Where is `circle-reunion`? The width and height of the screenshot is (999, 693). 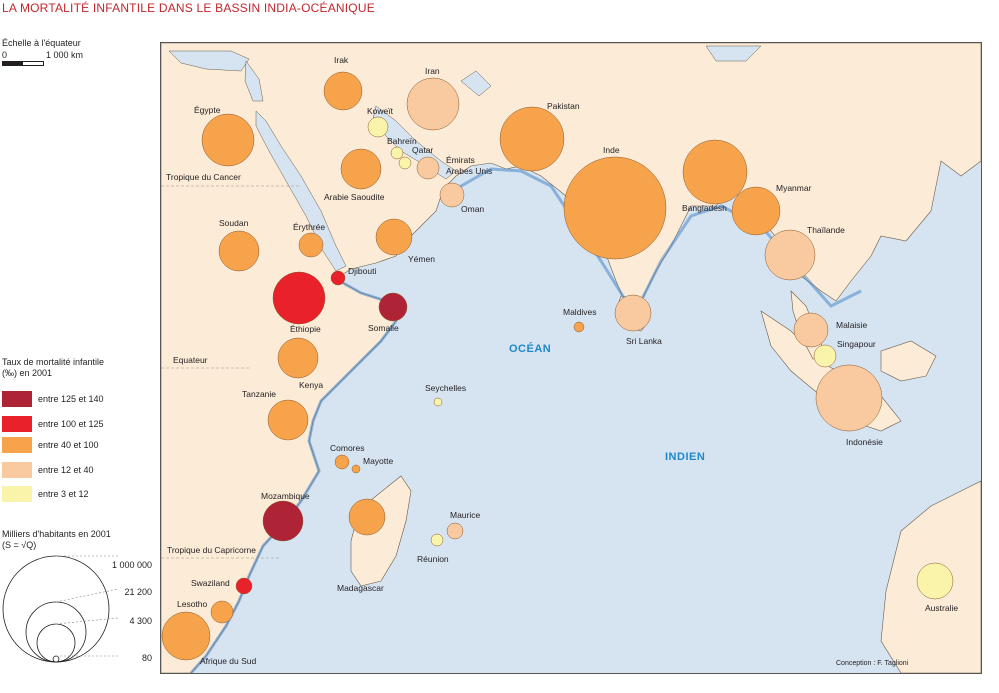 circle-reunion is located at coordinates (437, 540).